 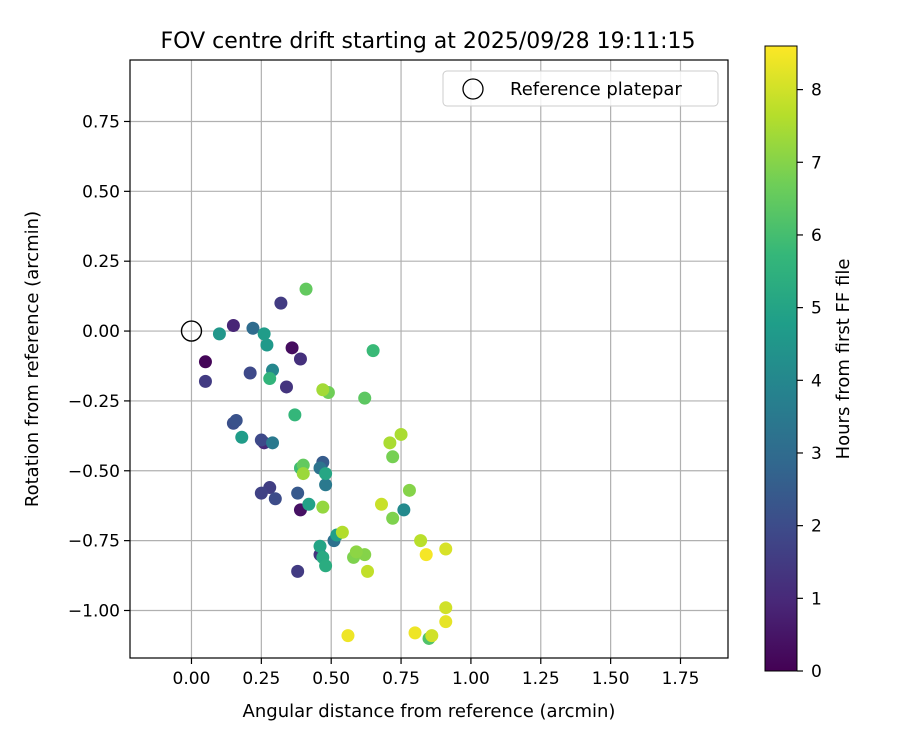 I want to click on x-tick-label: 0.00, so click(x=192, y=679).